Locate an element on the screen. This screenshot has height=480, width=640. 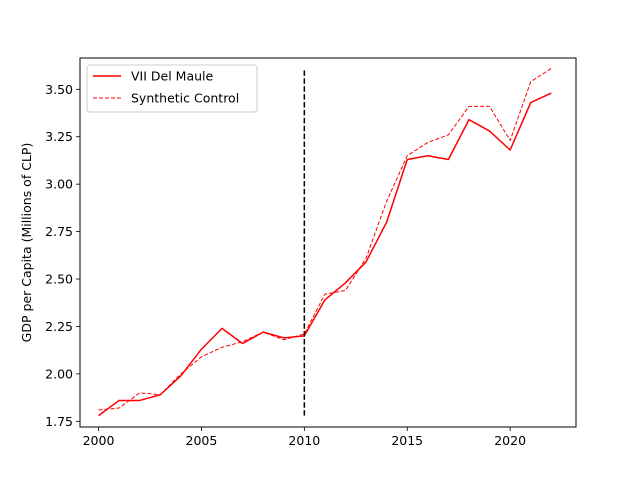
legend-label-vii-del-maule: VII Del Maule is located at coordinates (172, 76).